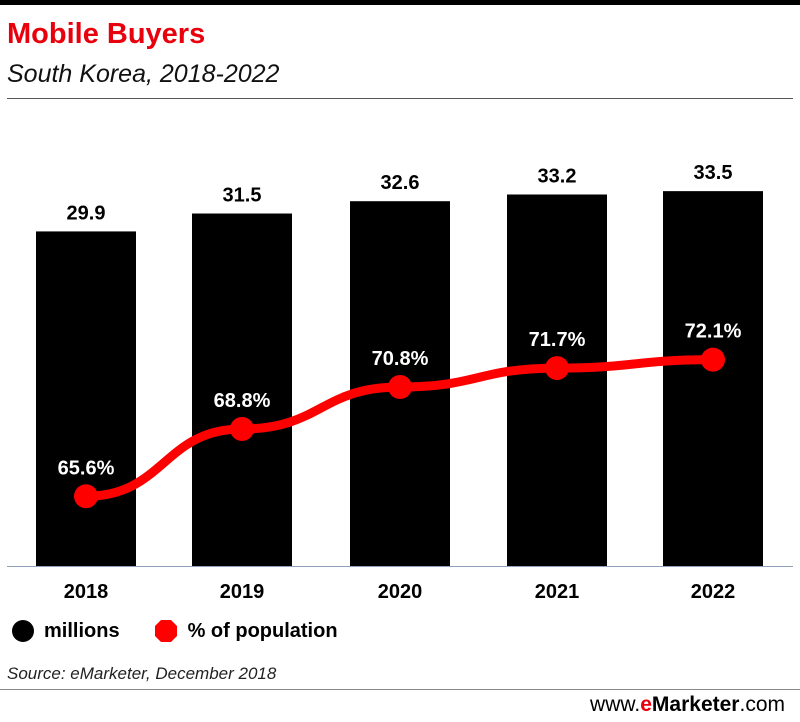 The image size is (800, 722). What do you see at coordinates (242, 429) in the screenshot?
I see `population-point-2019` at bounding box center [242, 429].